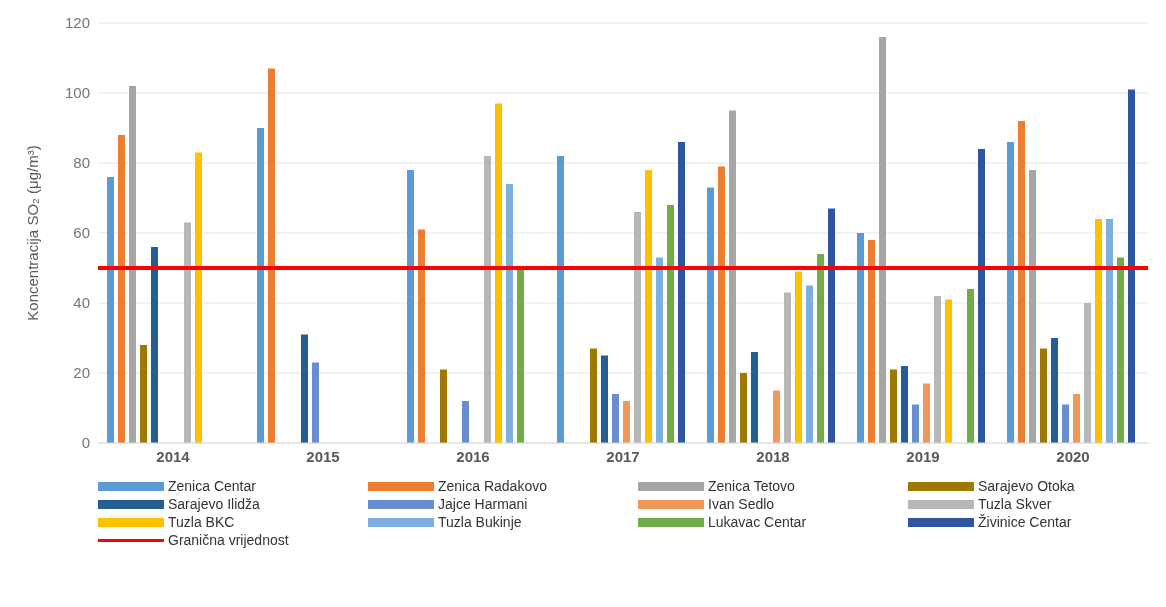 This screenshot has width=1166, height=607. What do you see at coordinates (483, 504) in the screenshot?
I see `legend-label: Jajce Harmani` at bounding box center [483, 504].